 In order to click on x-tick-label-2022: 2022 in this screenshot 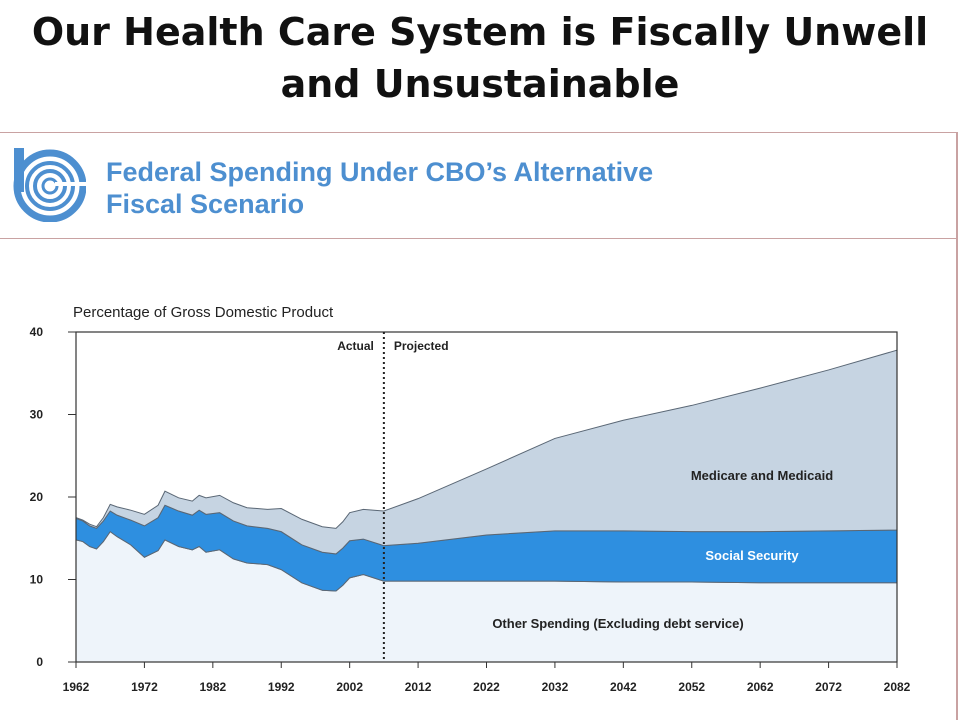, I will do `click(486, 687)`.